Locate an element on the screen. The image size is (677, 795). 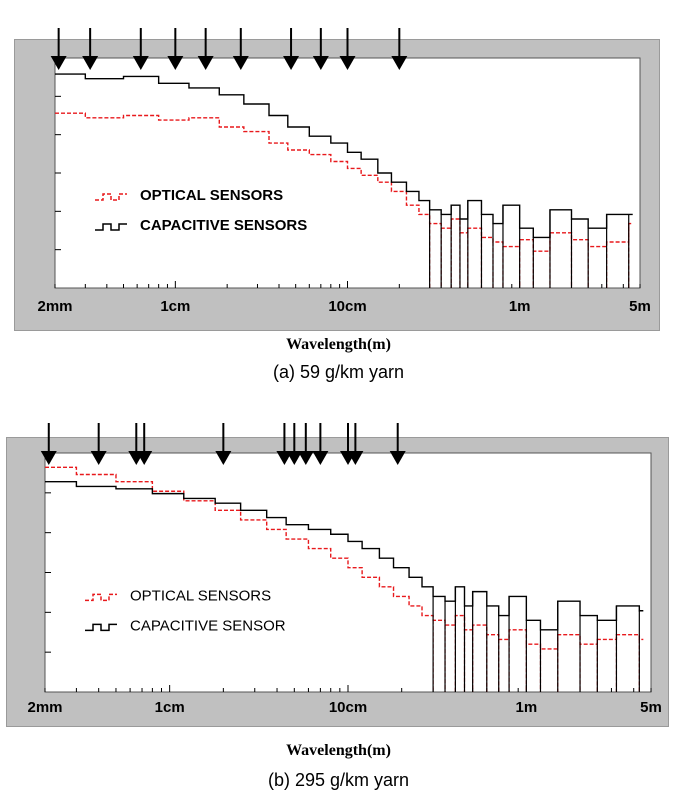
x-axis-label-a: Wavelength(m) is located at coordinates (338, 344).